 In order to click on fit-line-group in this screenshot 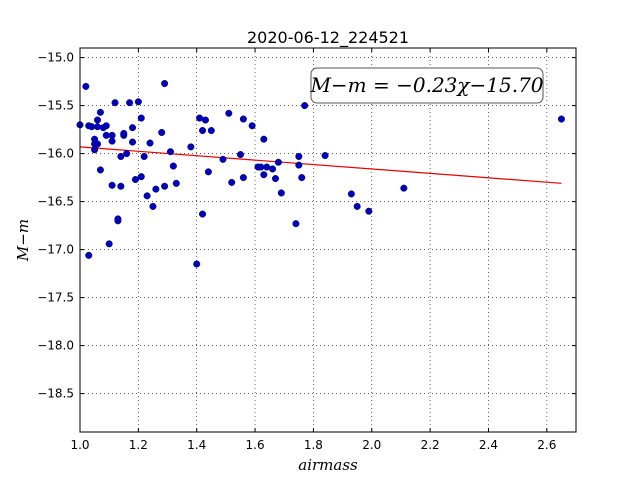, I will do `click(320, 165)`.